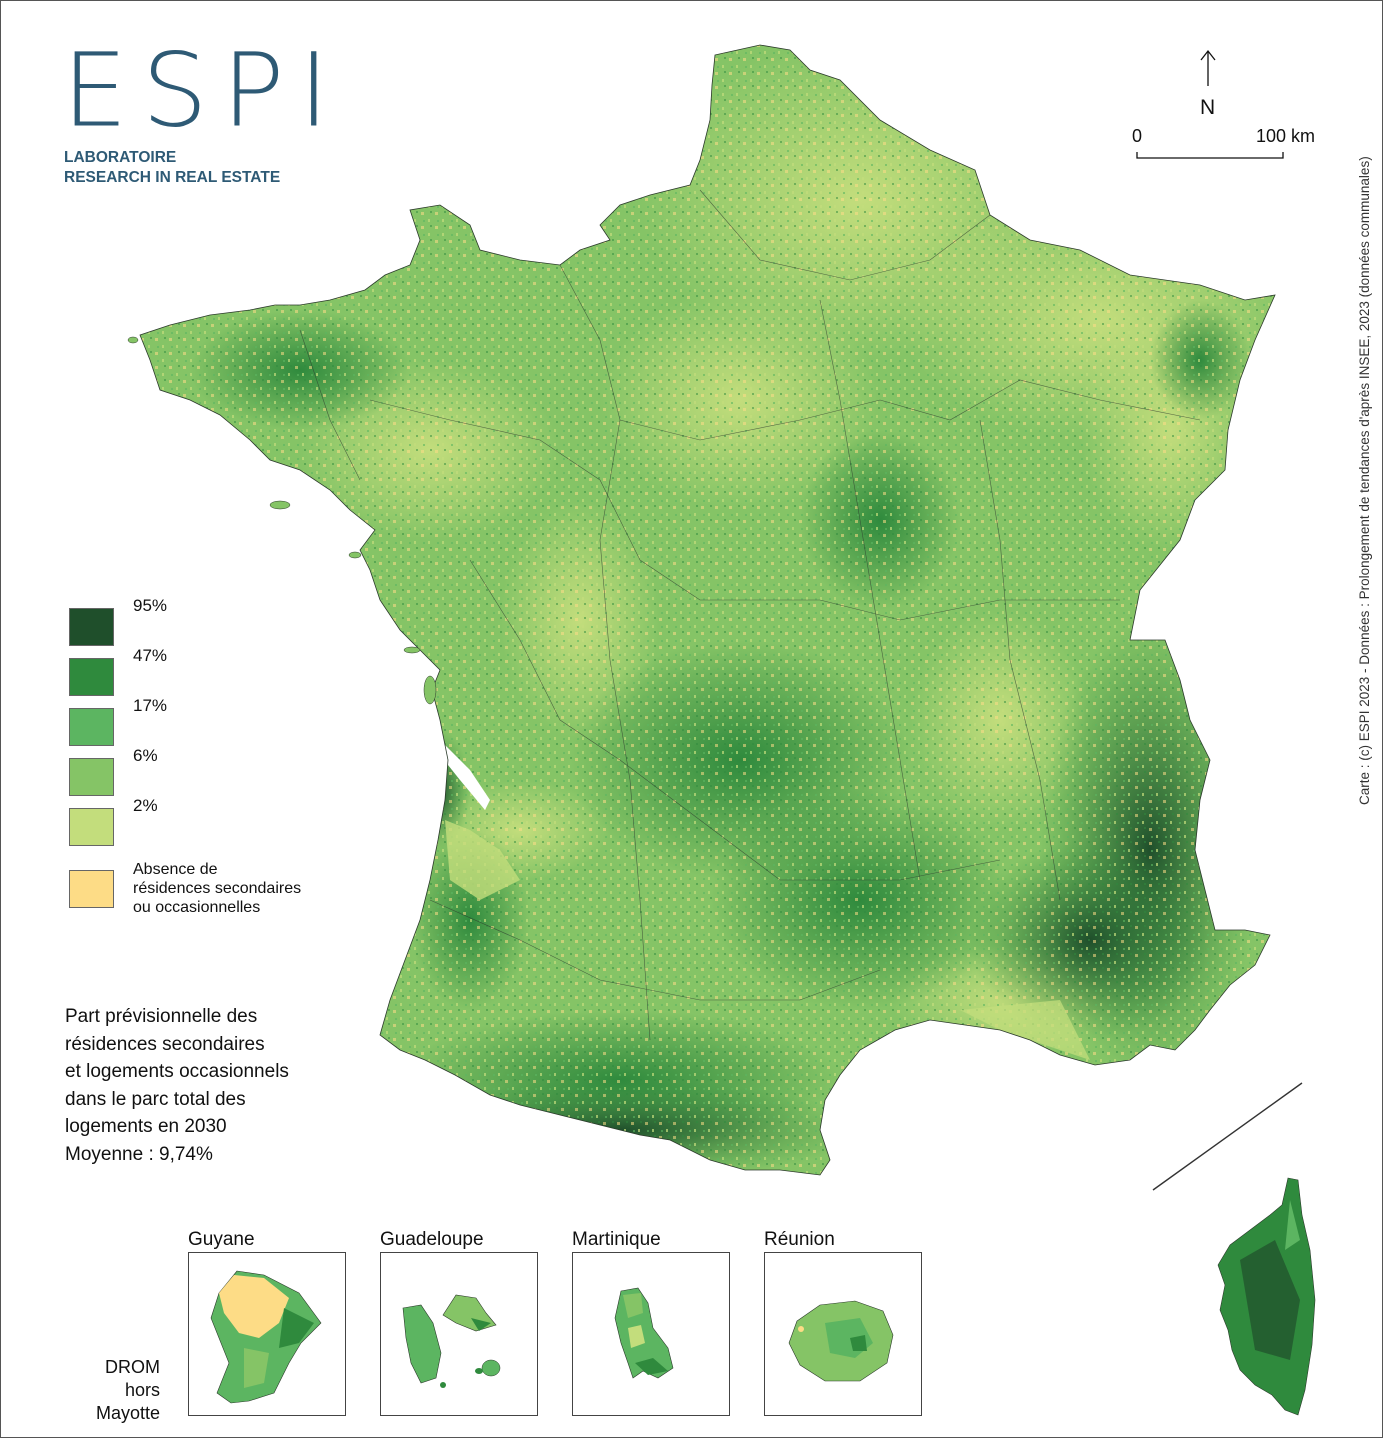 This screenshot has height=1440, width=1385. What do you see at coordinates (1137, 136) in the screenshot?
I see `scale-start-label: 0` at bounding box center [1137, 136].